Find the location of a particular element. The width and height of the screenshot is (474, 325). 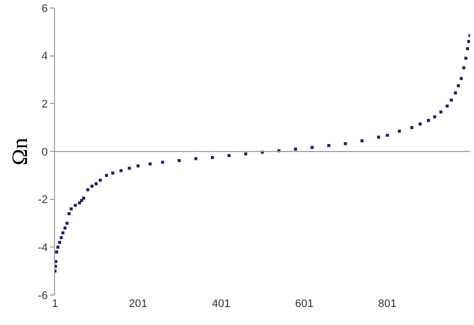

y-tick-label: -2 is located at coordinates (43, 200).